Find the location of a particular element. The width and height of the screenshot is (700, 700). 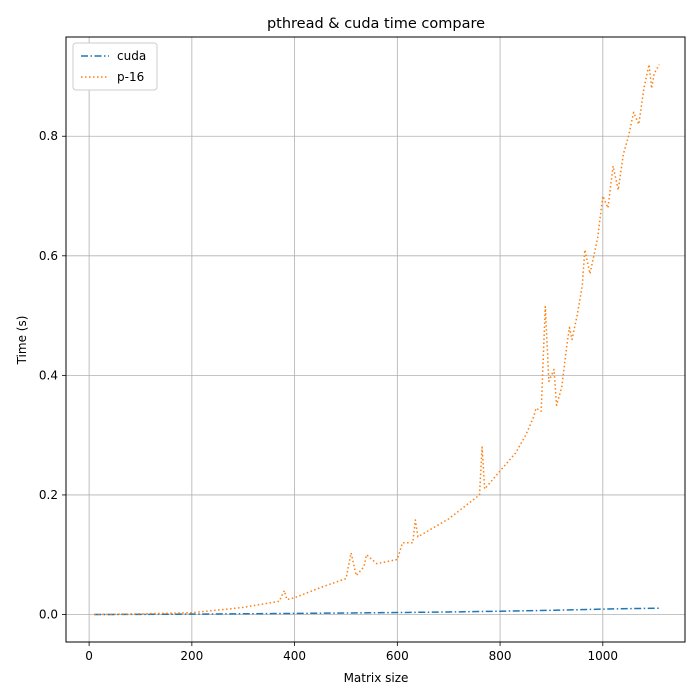

x-tick-label: 1000 is located at coordinates (603, 656).